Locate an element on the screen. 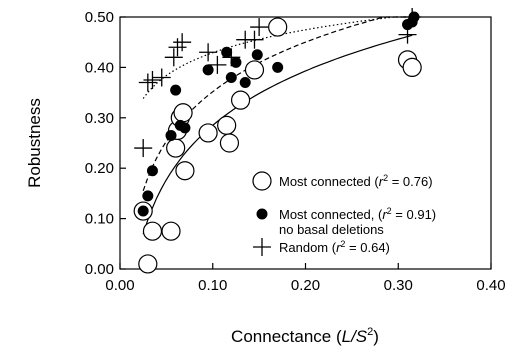 Image resolution: width=525 pixels, height=353 pixels. x-tick-label: 0.30 is located at coordinates (398, 285).